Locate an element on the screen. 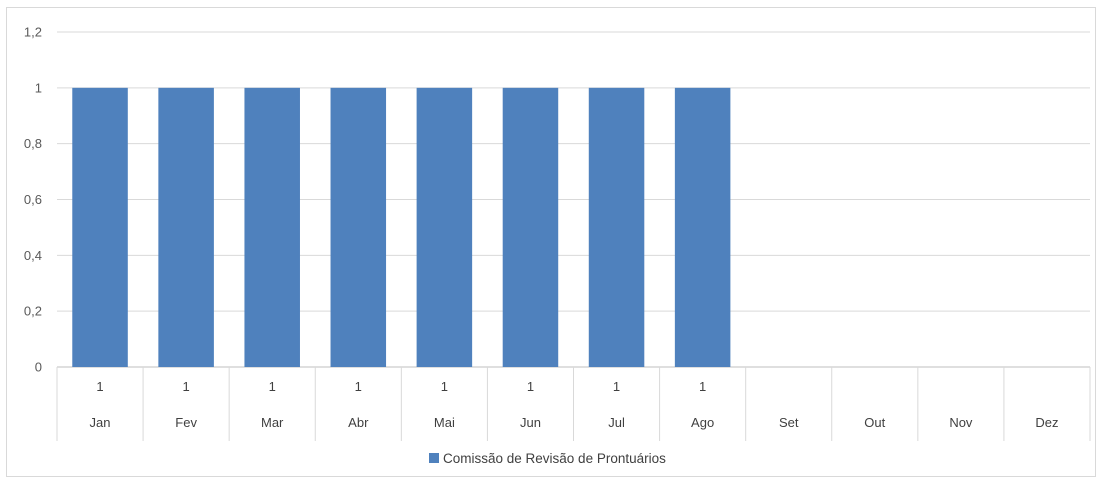 The width and height of the screenshot is (1102, 482). category-label: Mai is located at coordinates (444, 422).